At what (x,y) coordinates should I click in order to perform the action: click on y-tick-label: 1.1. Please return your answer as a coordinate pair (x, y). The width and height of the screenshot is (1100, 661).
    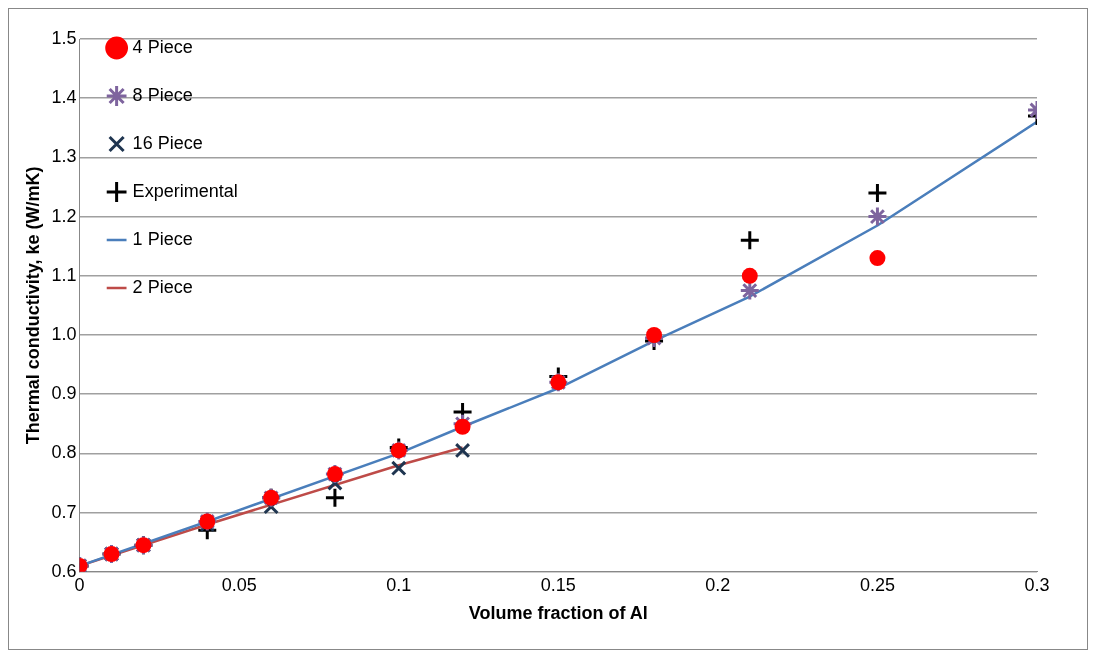
    Looking at the image, I should click on (64, 274).